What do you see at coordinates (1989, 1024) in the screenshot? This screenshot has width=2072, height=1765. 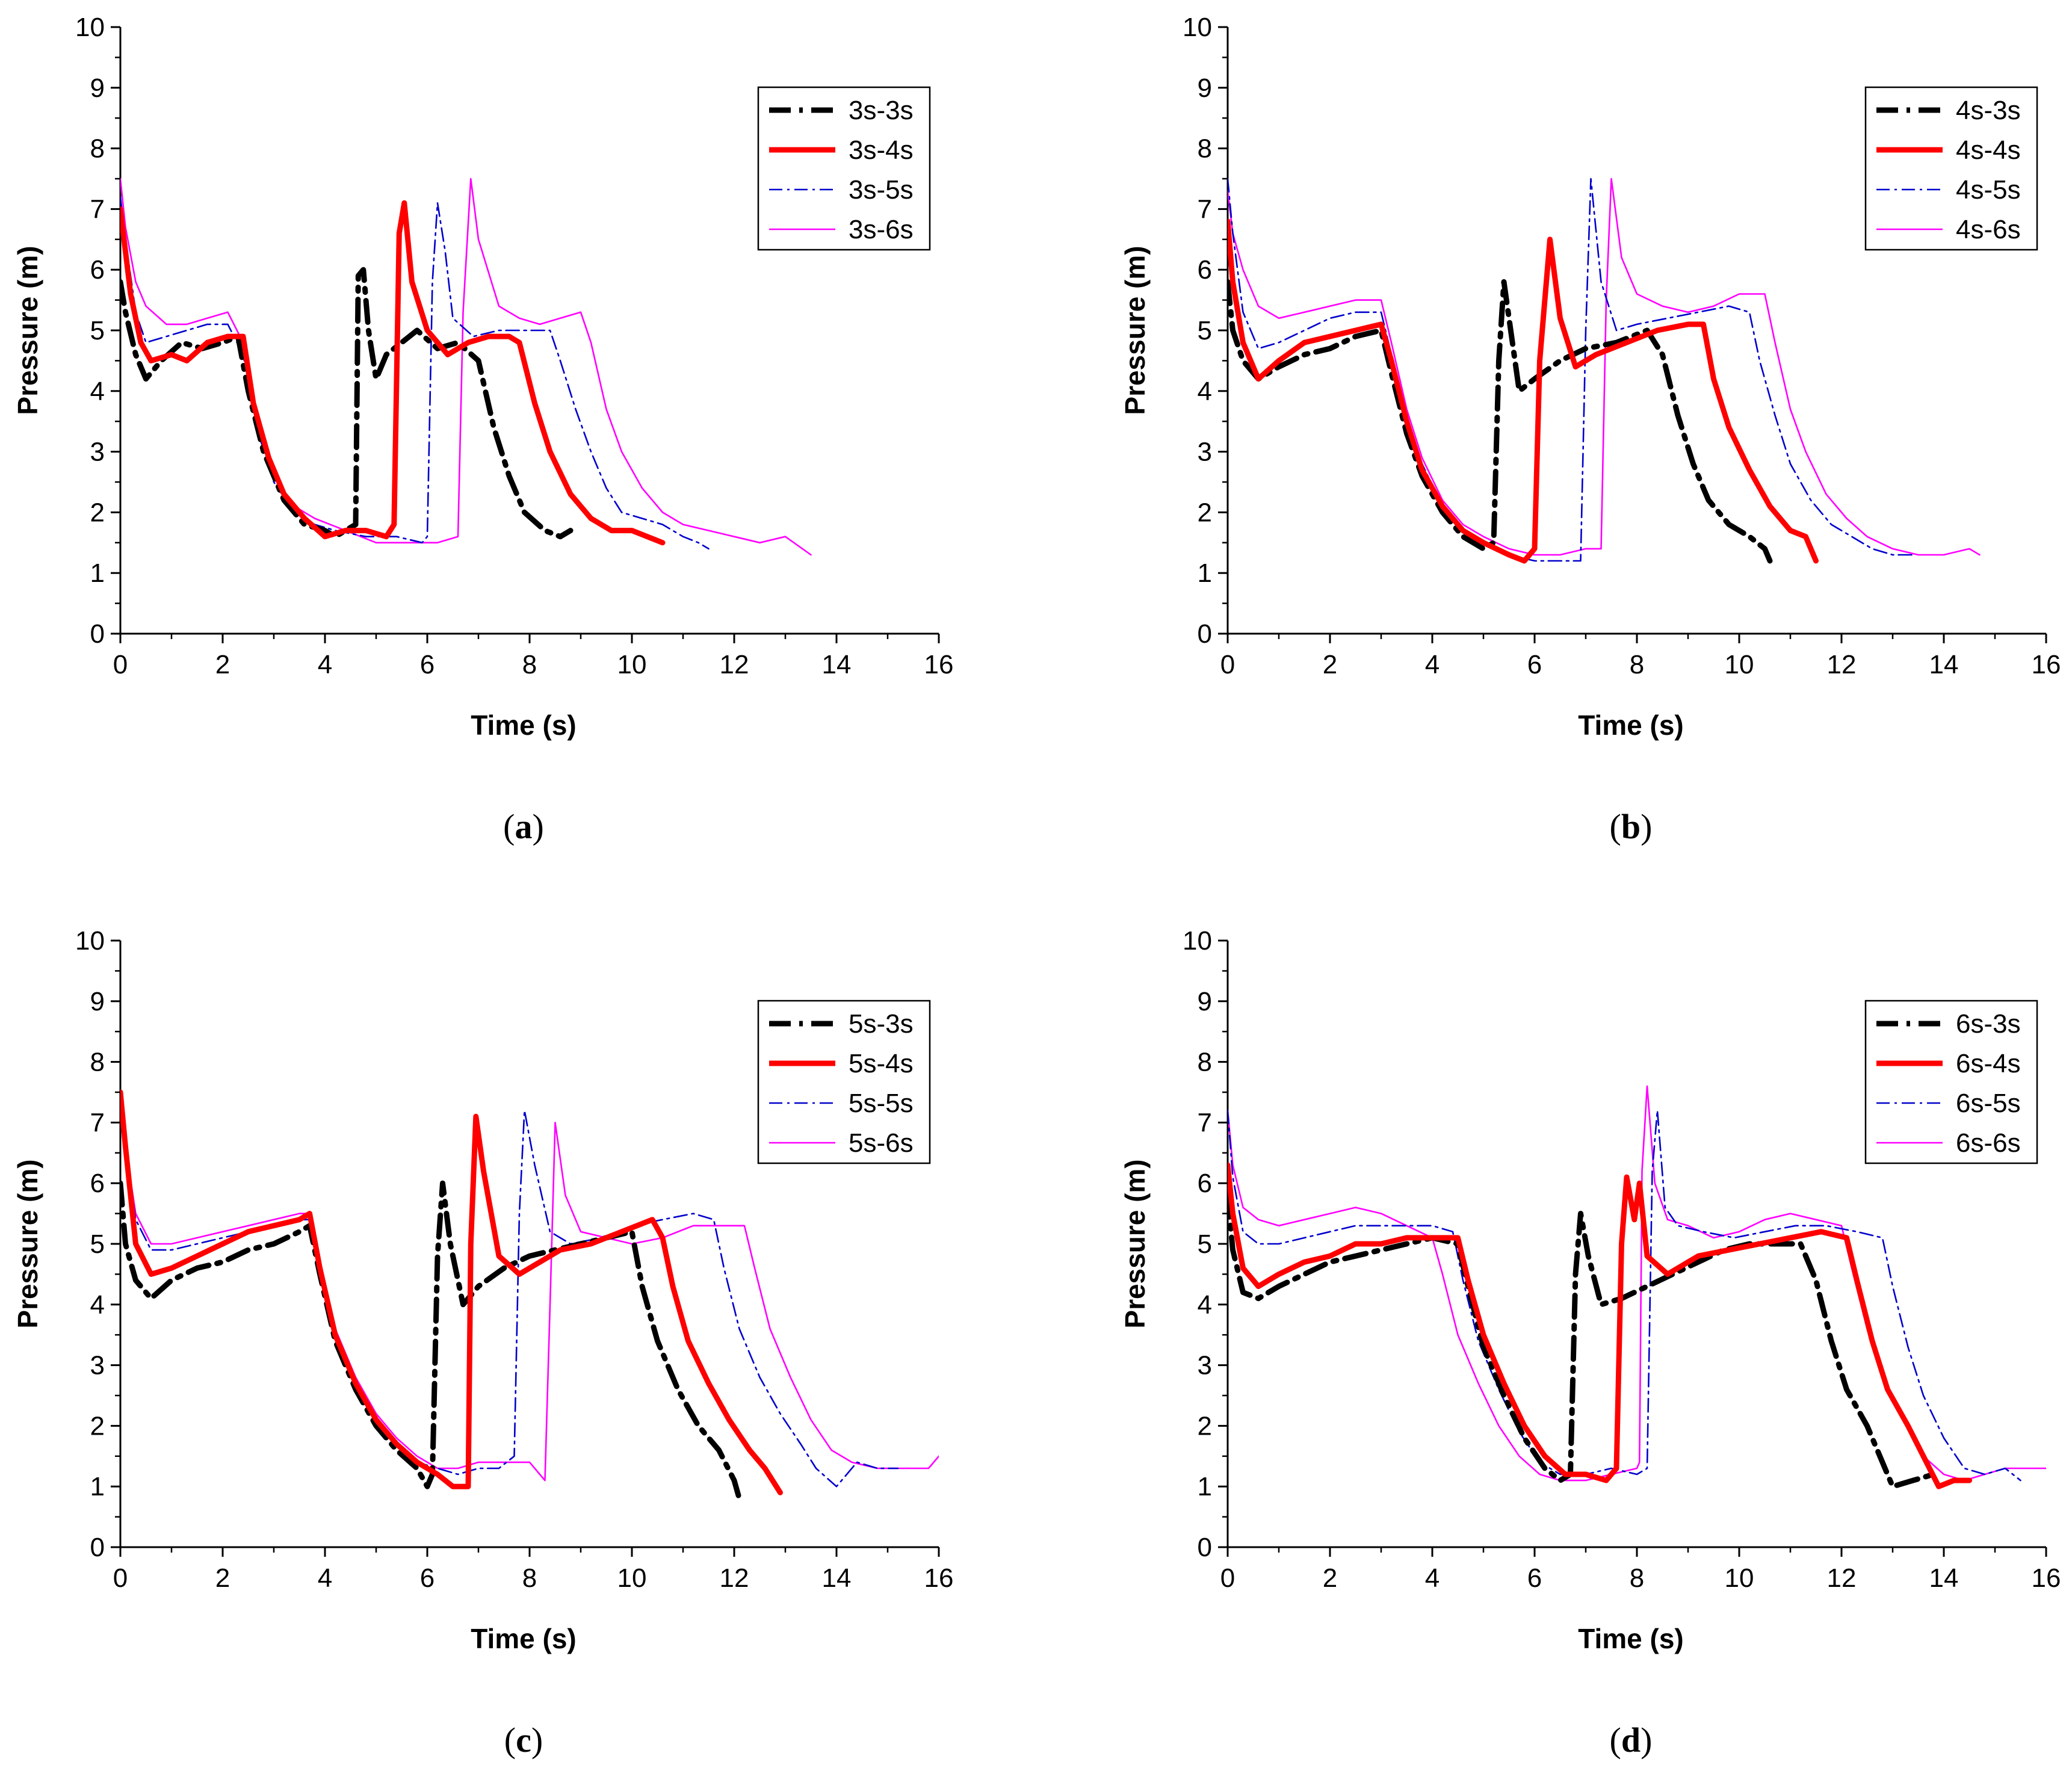 I see `legend-label-6s-3s: 6s-3s` at bounding box center [1989, 1024].